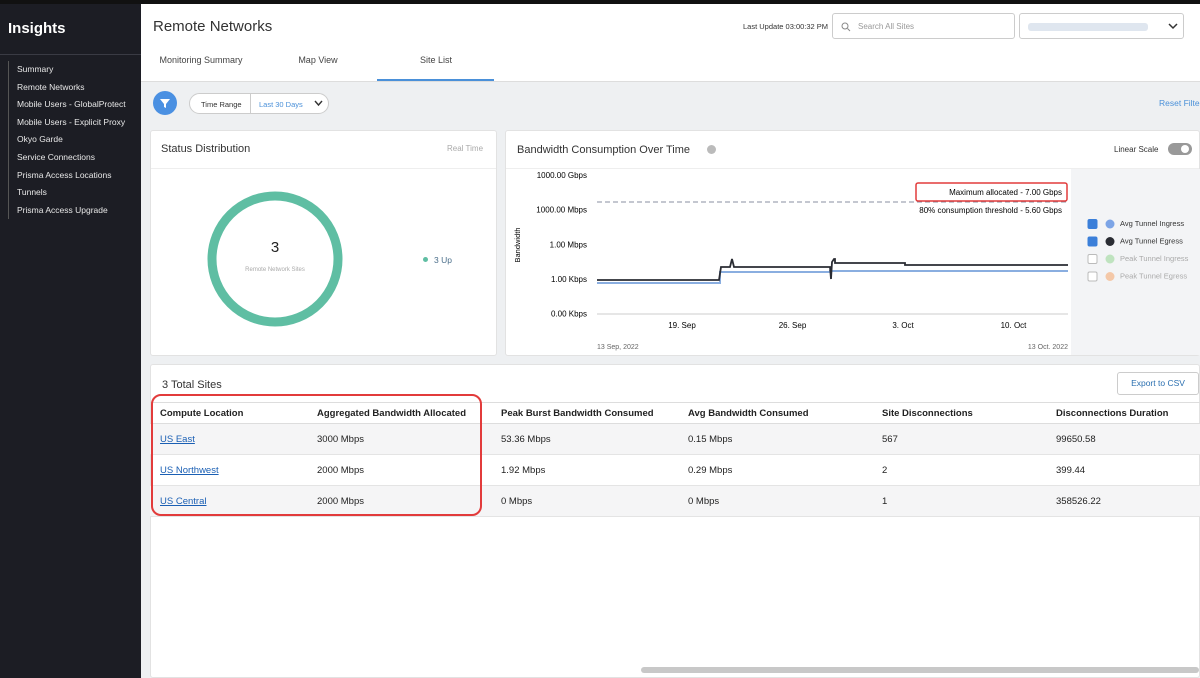  I want to click on search-box: Search All Sites, so click(923, 26).